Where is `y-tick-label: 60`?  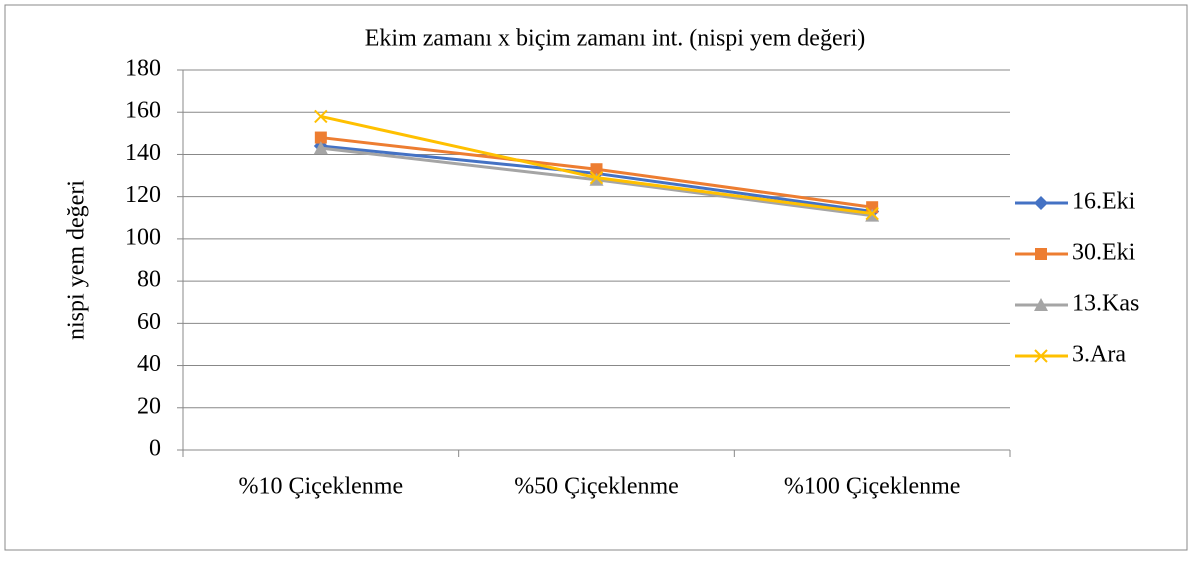
y-tick-label: 60 is located at coordinates (149, 322).